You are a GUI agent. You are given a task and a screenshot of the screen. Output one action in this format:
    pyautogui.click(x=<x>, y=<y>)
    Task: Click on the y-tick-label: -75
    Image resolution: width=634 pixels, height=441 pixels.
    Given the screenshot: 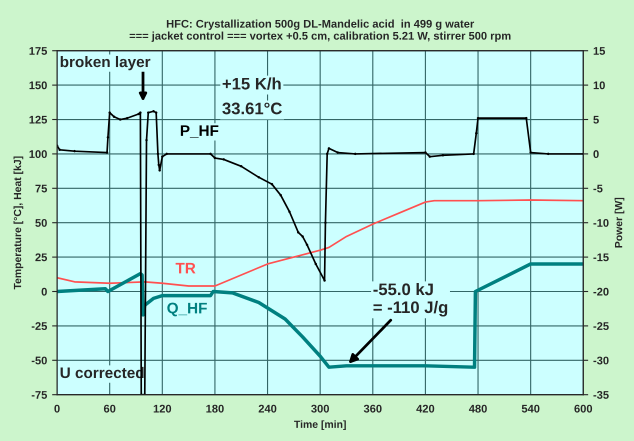 What is the action you would take?
    pyautogui.click(x=40, y=395)
    